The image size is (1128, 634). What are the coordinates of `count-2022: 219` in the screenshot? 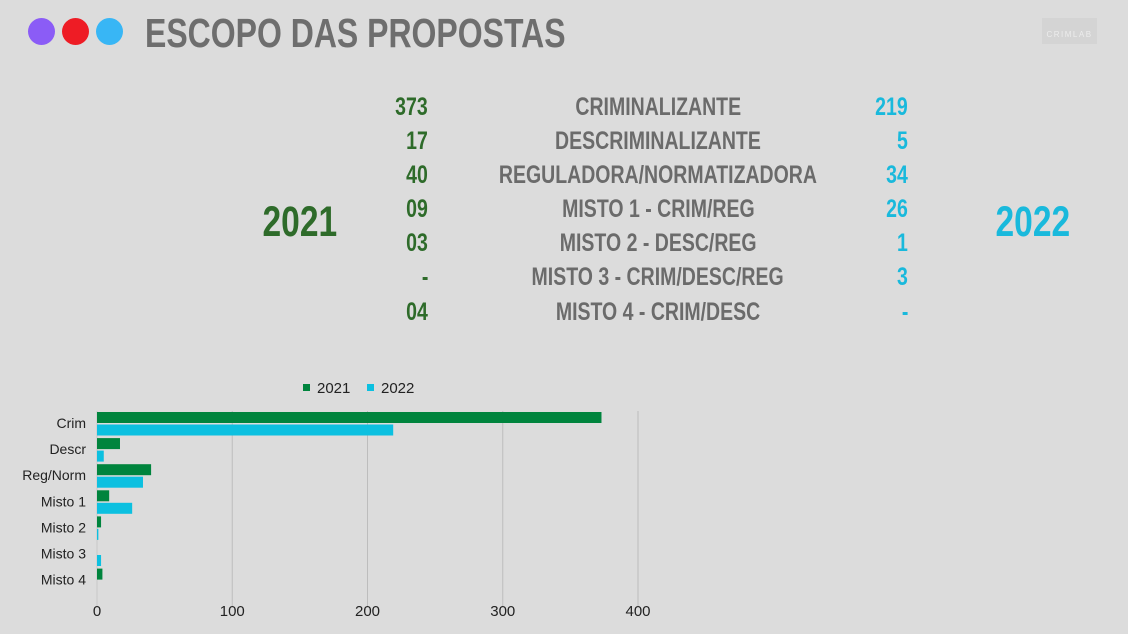 It's located at (891, 107).